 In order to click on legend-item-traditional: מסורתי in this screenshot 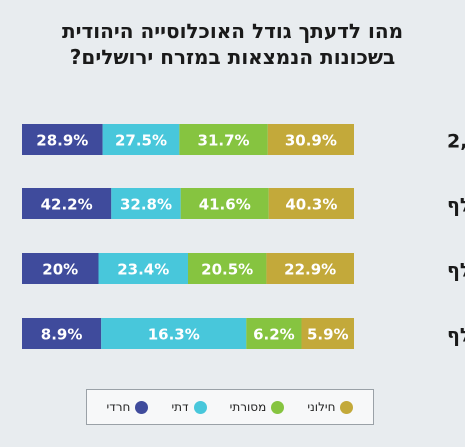, I will do `click(257, 407)`.